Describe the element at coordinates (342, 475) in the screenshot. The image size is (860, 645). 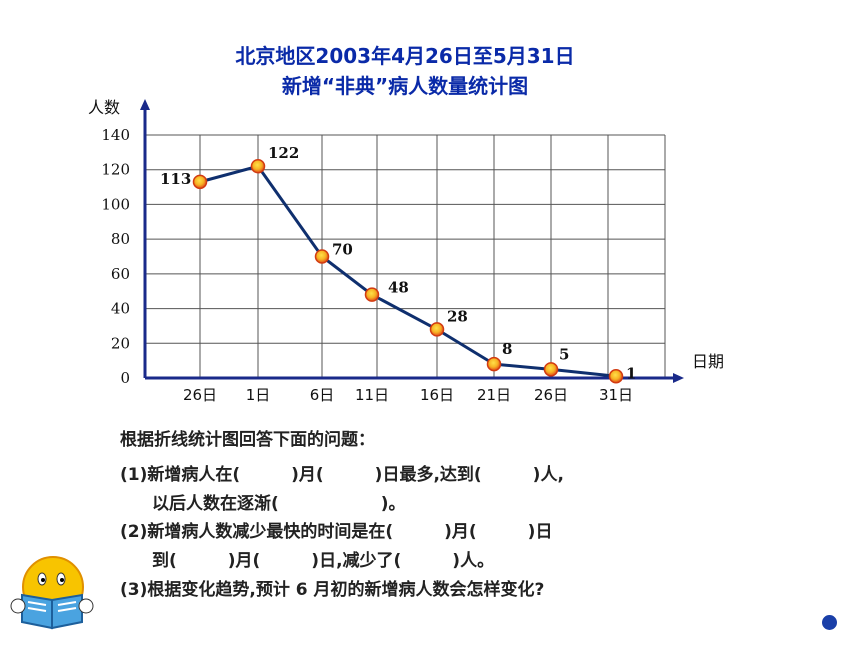
I see `question-1-line-1: (1)新增病人在( )月( )日最多,达到( )人,` at that location.